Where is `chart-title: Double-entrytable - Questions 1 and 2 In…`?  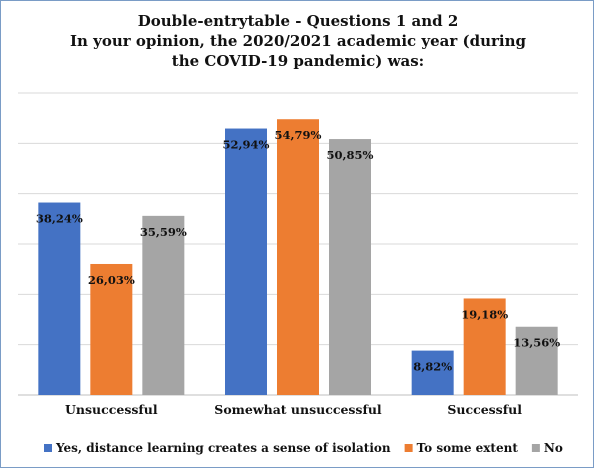
chart-title: Double-entrytable - Questions 1 and 2 In… is located at coordinates (298, 41).